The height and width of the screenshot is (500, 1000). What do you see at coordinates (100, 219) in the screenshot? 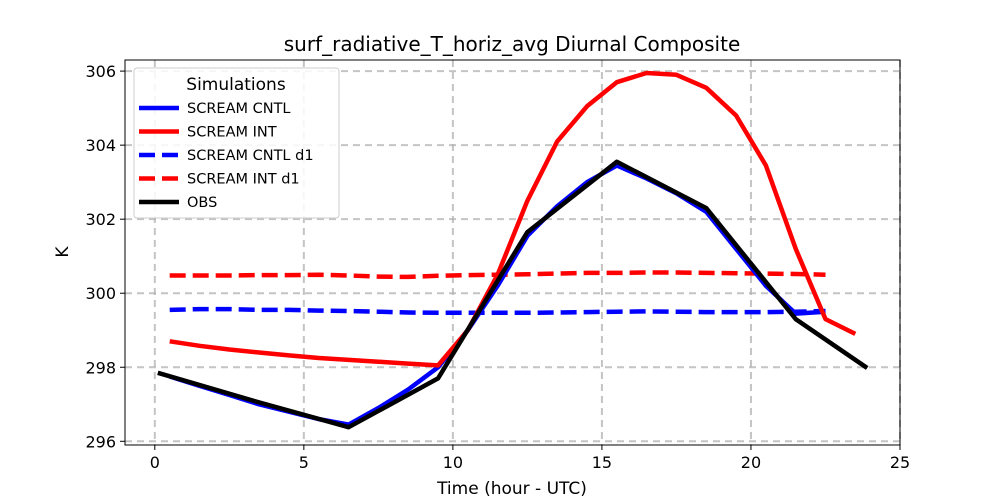
I see `y-tick-label: 302` at bounding box center [100, 219].